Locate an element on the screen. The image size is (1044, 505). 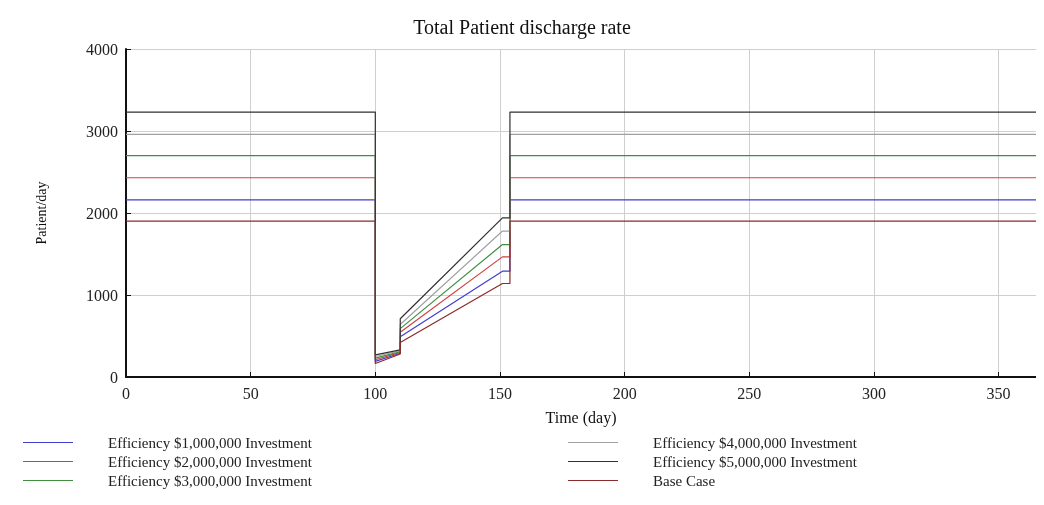
legend-label: Efficiency $3,000,000 Investment is located at coordinates (210, 480).